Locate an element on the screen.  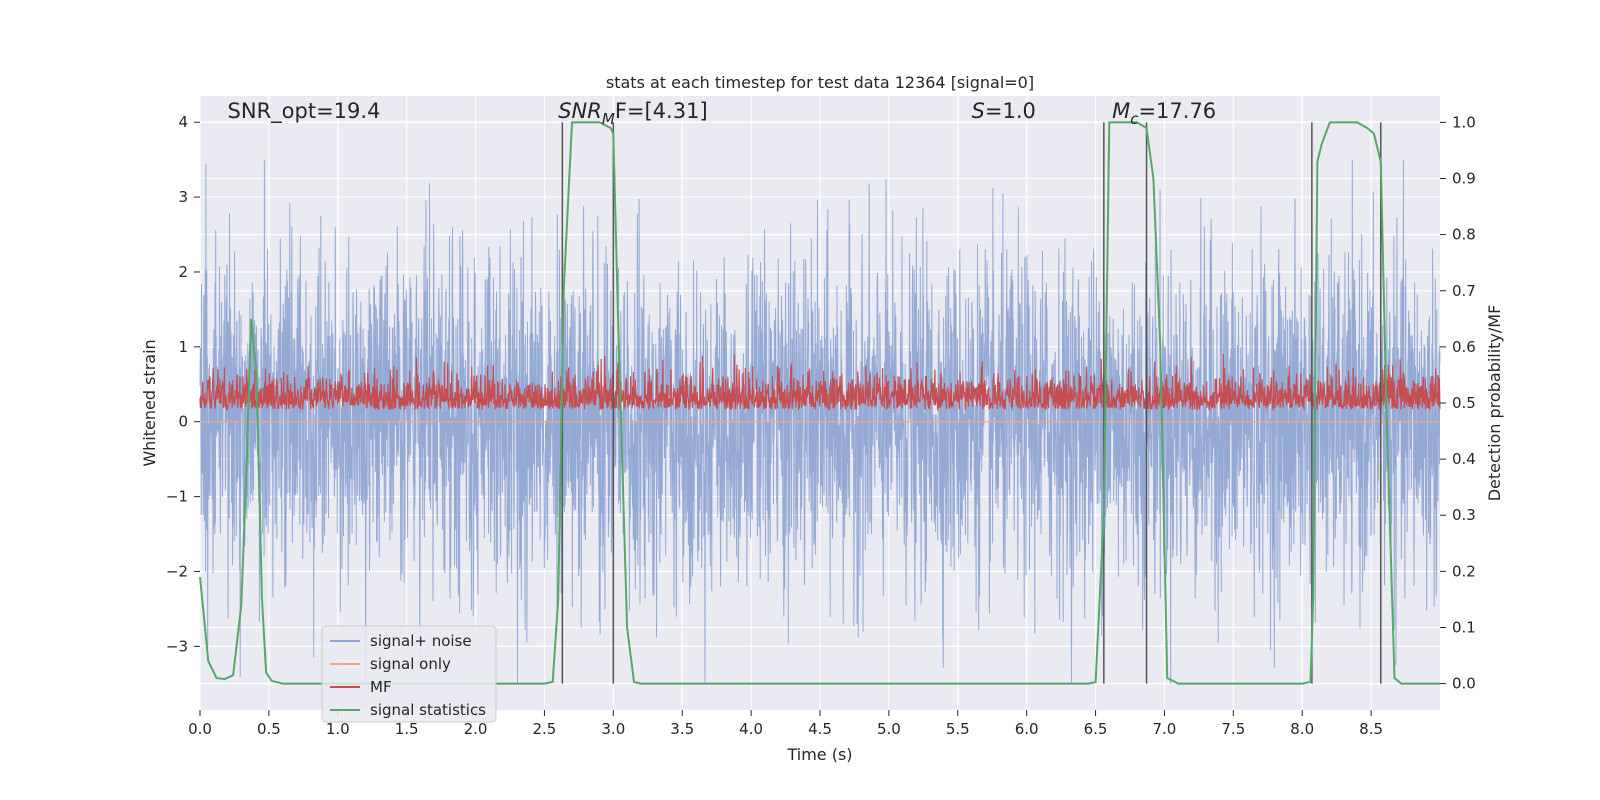
x-tick-label: 5.5 is located at coordinates (958, 729).